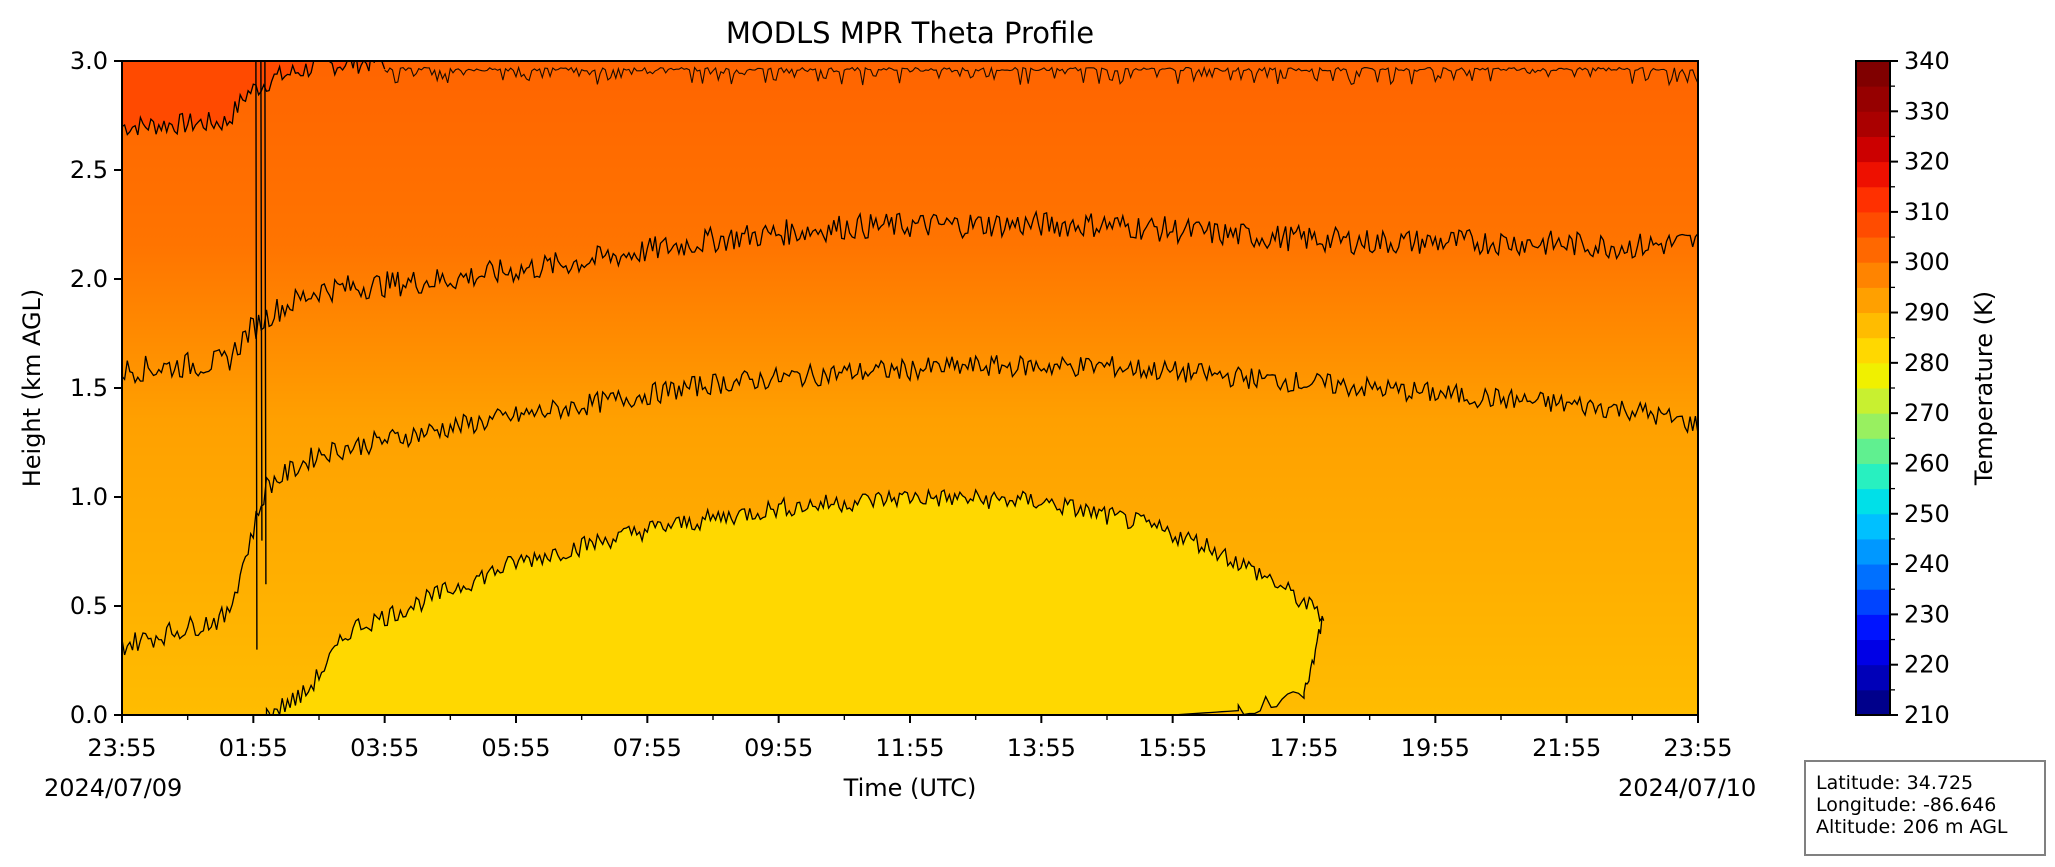 This screenshot has width=2055, height=867. Describe the element at coordinates (909, 748) in the screenshot. I see `x-tick-label: 11:55` at that location.